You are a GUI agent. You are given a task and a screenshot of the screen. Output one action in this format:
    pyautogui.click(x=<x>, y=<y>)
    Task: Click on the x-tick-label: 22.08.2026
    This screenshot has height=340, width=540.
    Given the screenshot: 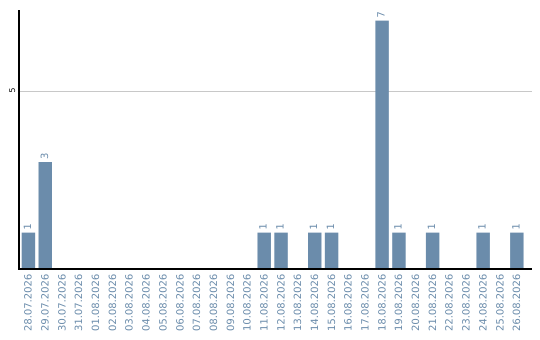 What is the action you would take?
    pyautogui.click(x=450, y=303)
    